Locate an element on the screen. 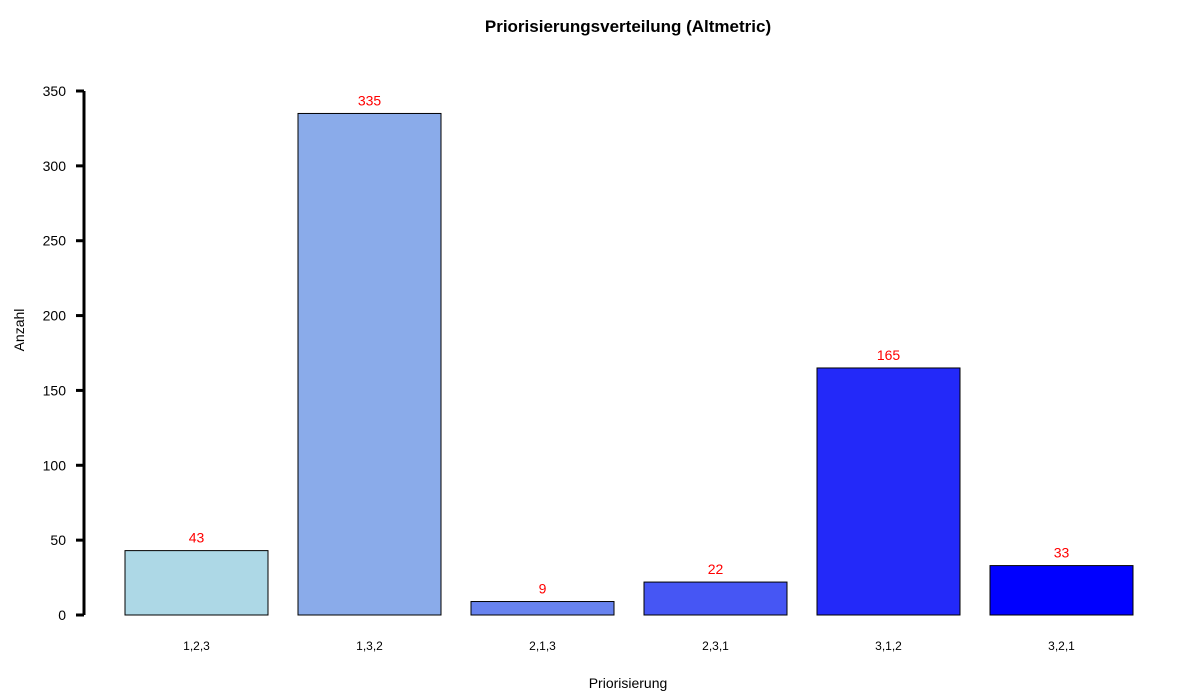 This screenshot has width=1200, height=699. bar-value-label: 22 is located at coordinates (716, 569).